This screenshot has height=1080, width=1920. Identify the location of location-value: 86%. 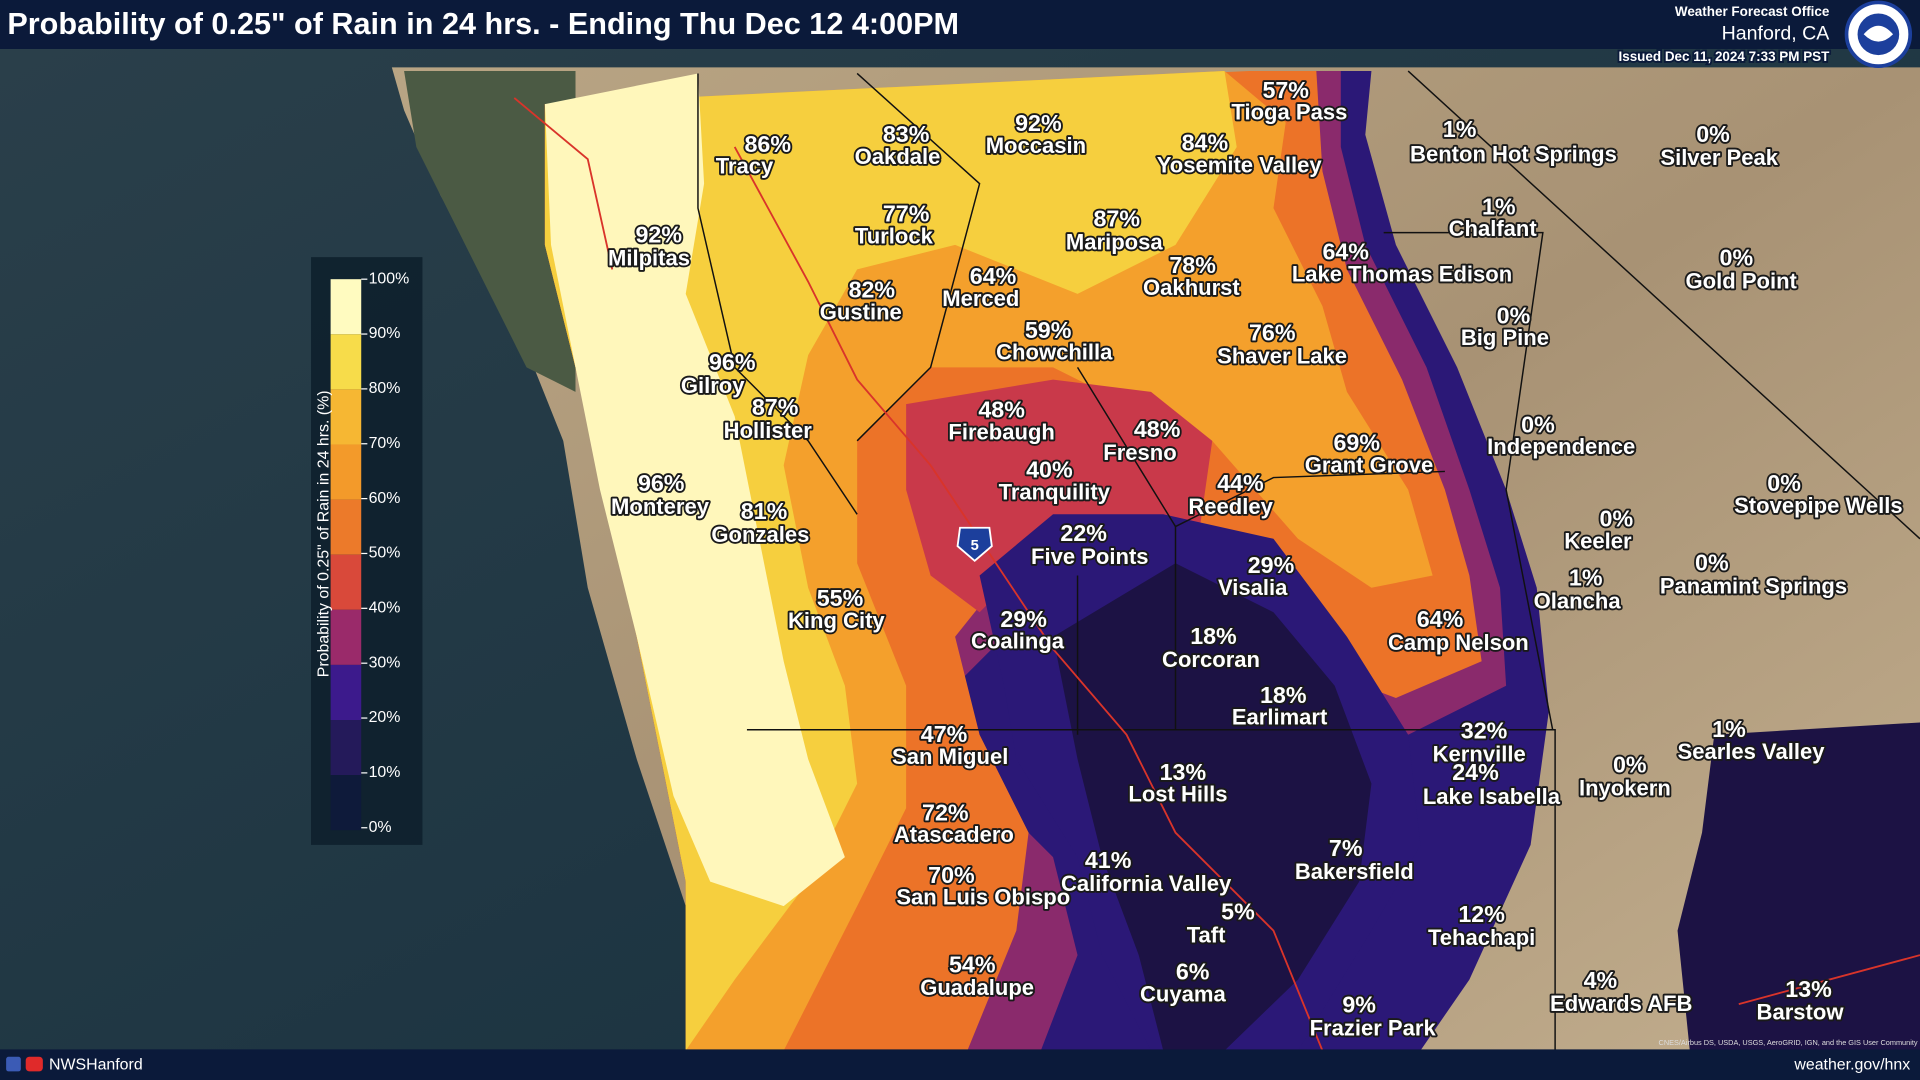
(767, 144).